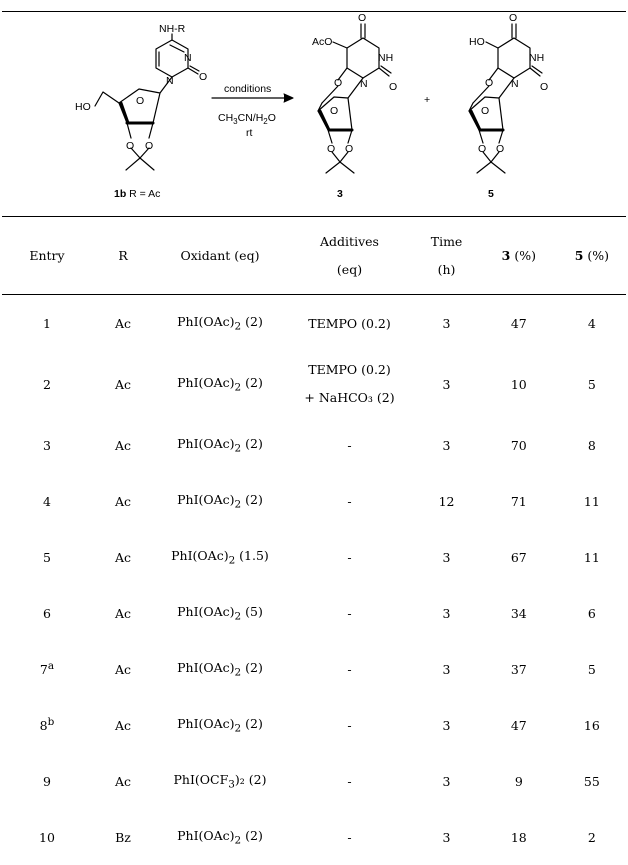 The height and width of the screenshot is (865, 628). I want to click on p3-carbonyl-o: O, so click(393, 87).